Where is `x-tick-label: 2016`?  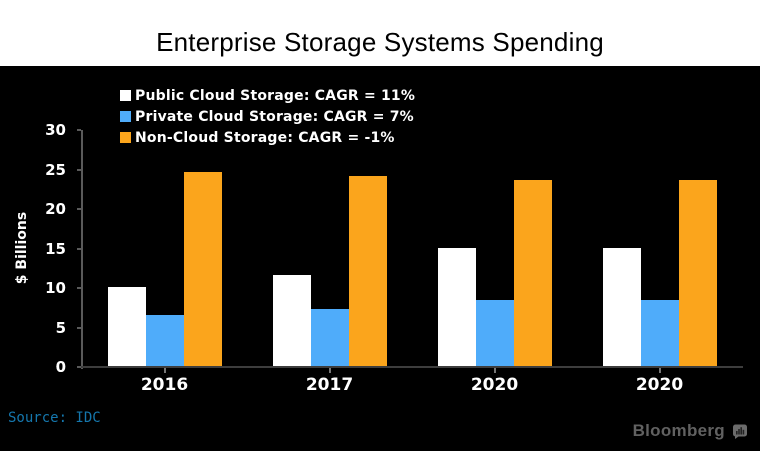 x-tick-label: 2016 is located at coordinates (164, 385).